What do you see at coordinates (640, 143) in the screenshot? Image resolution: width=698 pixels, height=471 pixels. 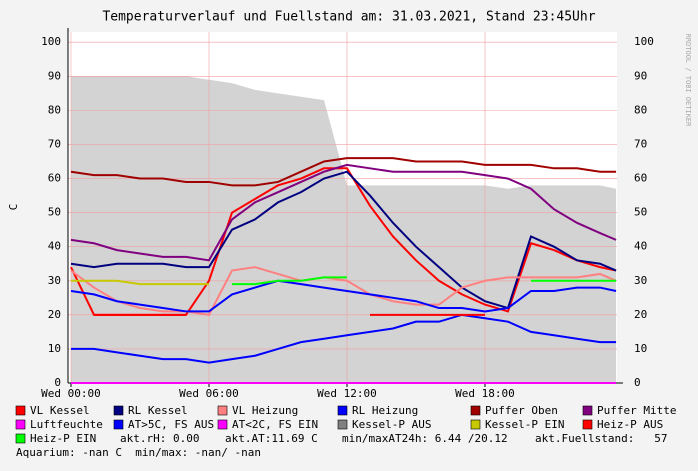 I see `y-tick-label-right: 70` at bounding box center [640, 143].